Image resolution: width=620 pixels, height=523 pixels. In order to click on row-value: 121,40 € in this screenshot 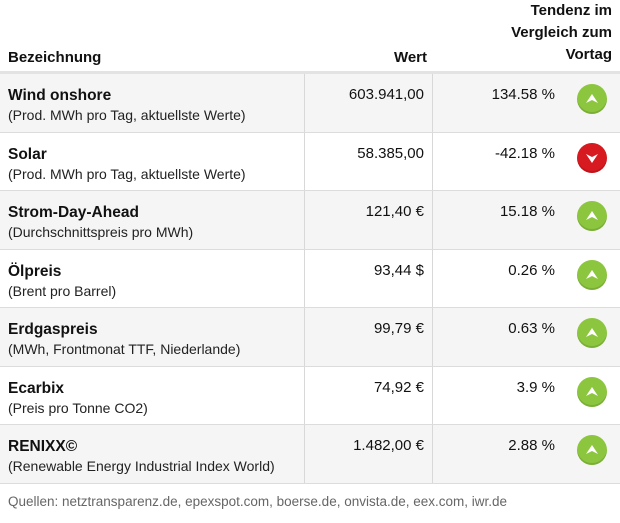, I will do `click(369, 220)`.